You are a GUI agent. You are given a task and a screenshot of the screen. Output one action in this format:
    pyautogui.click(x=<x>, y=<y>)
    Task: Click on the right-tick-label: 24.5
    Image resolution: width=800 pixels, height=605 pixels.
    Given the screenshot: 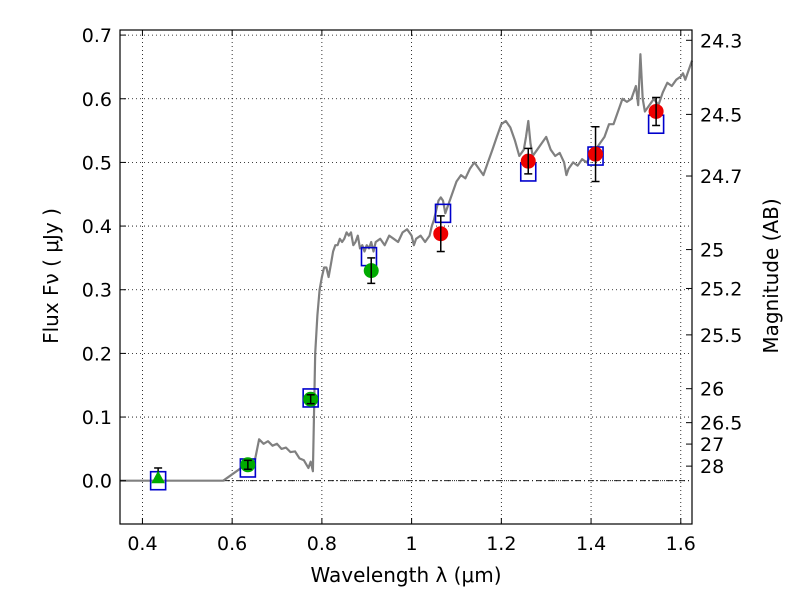 What is the action you would take?
    pyautogui.click(x=721, y=115)
    